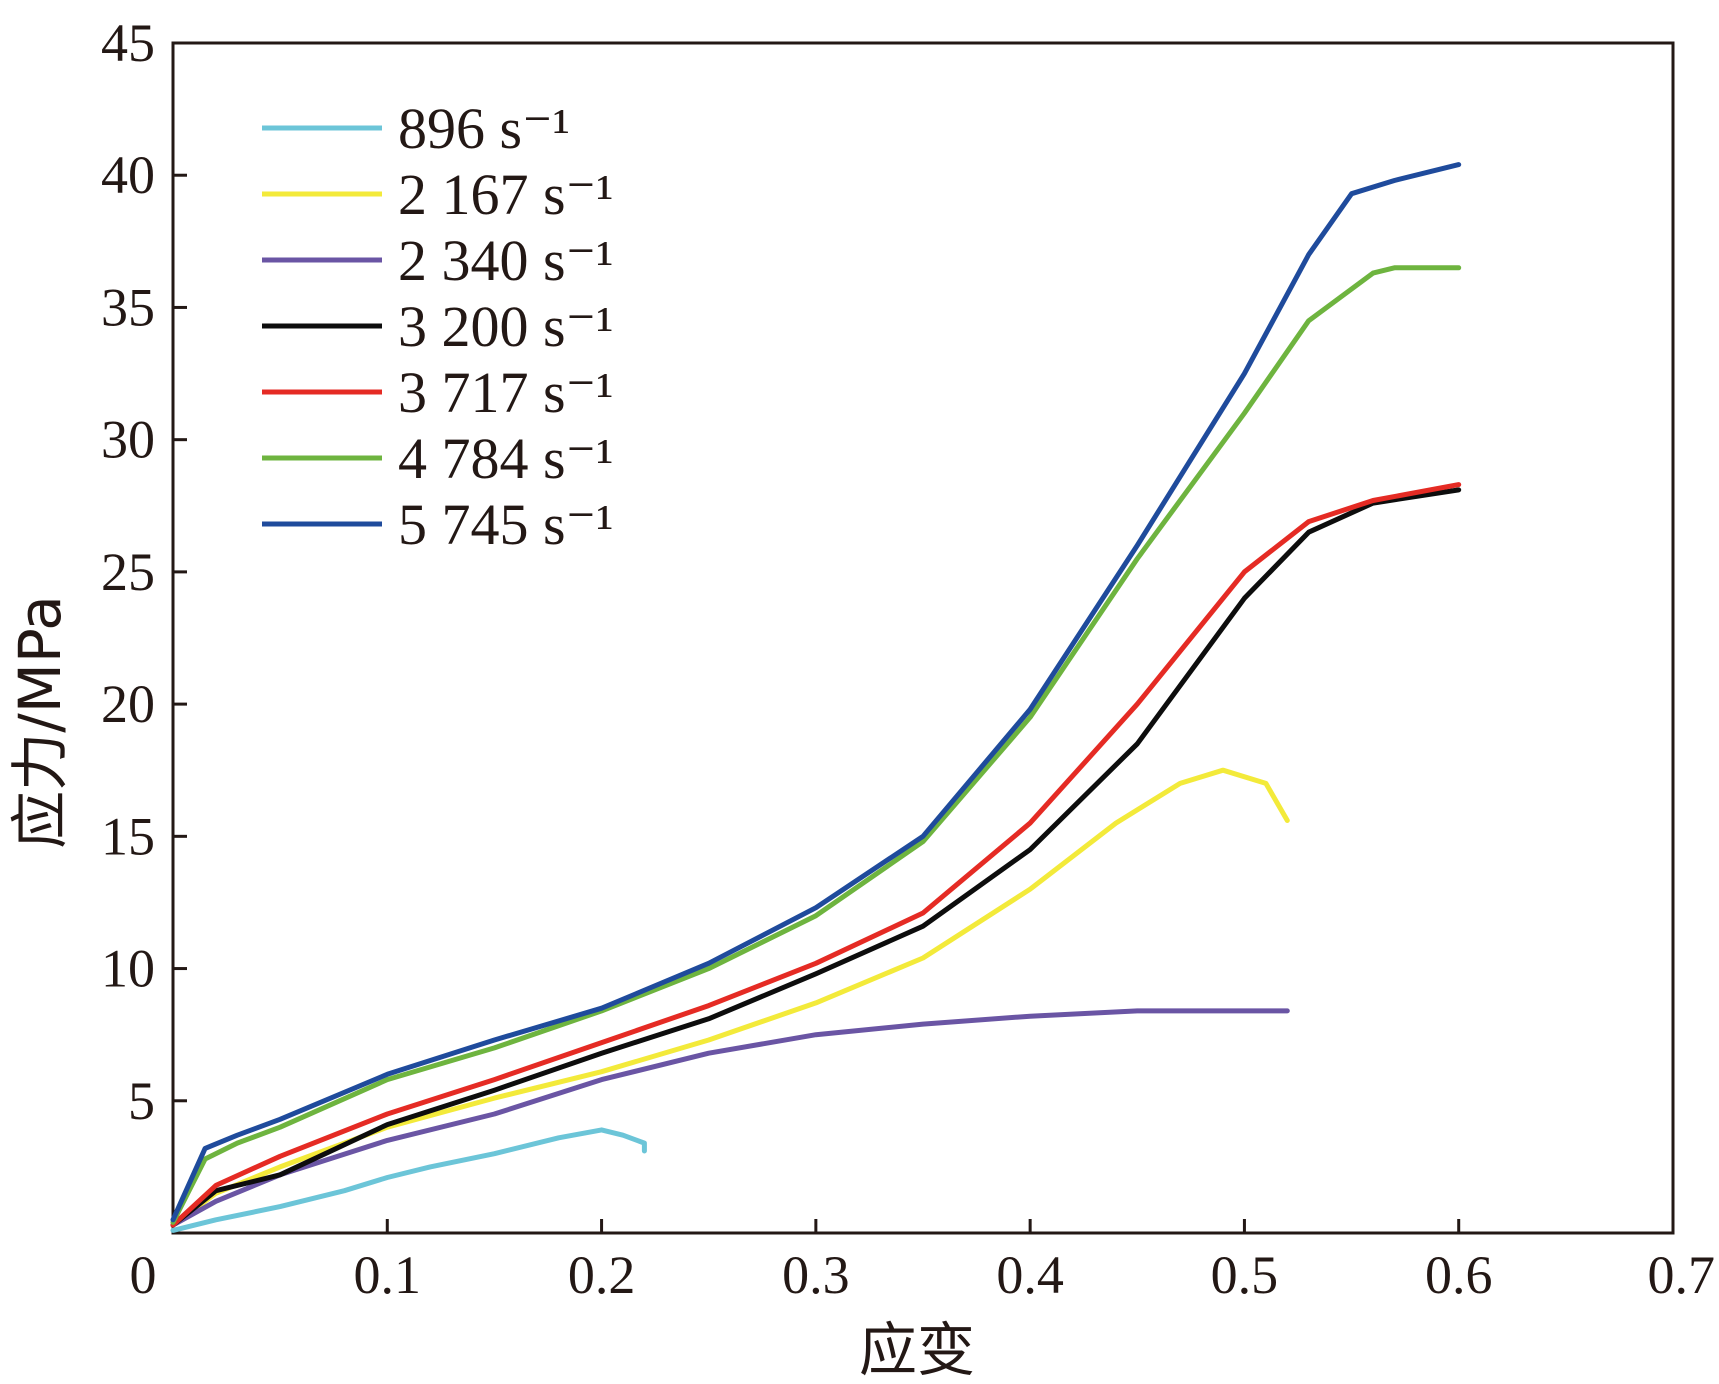 Image resolution: width=1719 pixels, height=1384 pixels. Describe the element at coordinates (128, 704) in the screenshot. I see `y-tick-label: 20` at that location.